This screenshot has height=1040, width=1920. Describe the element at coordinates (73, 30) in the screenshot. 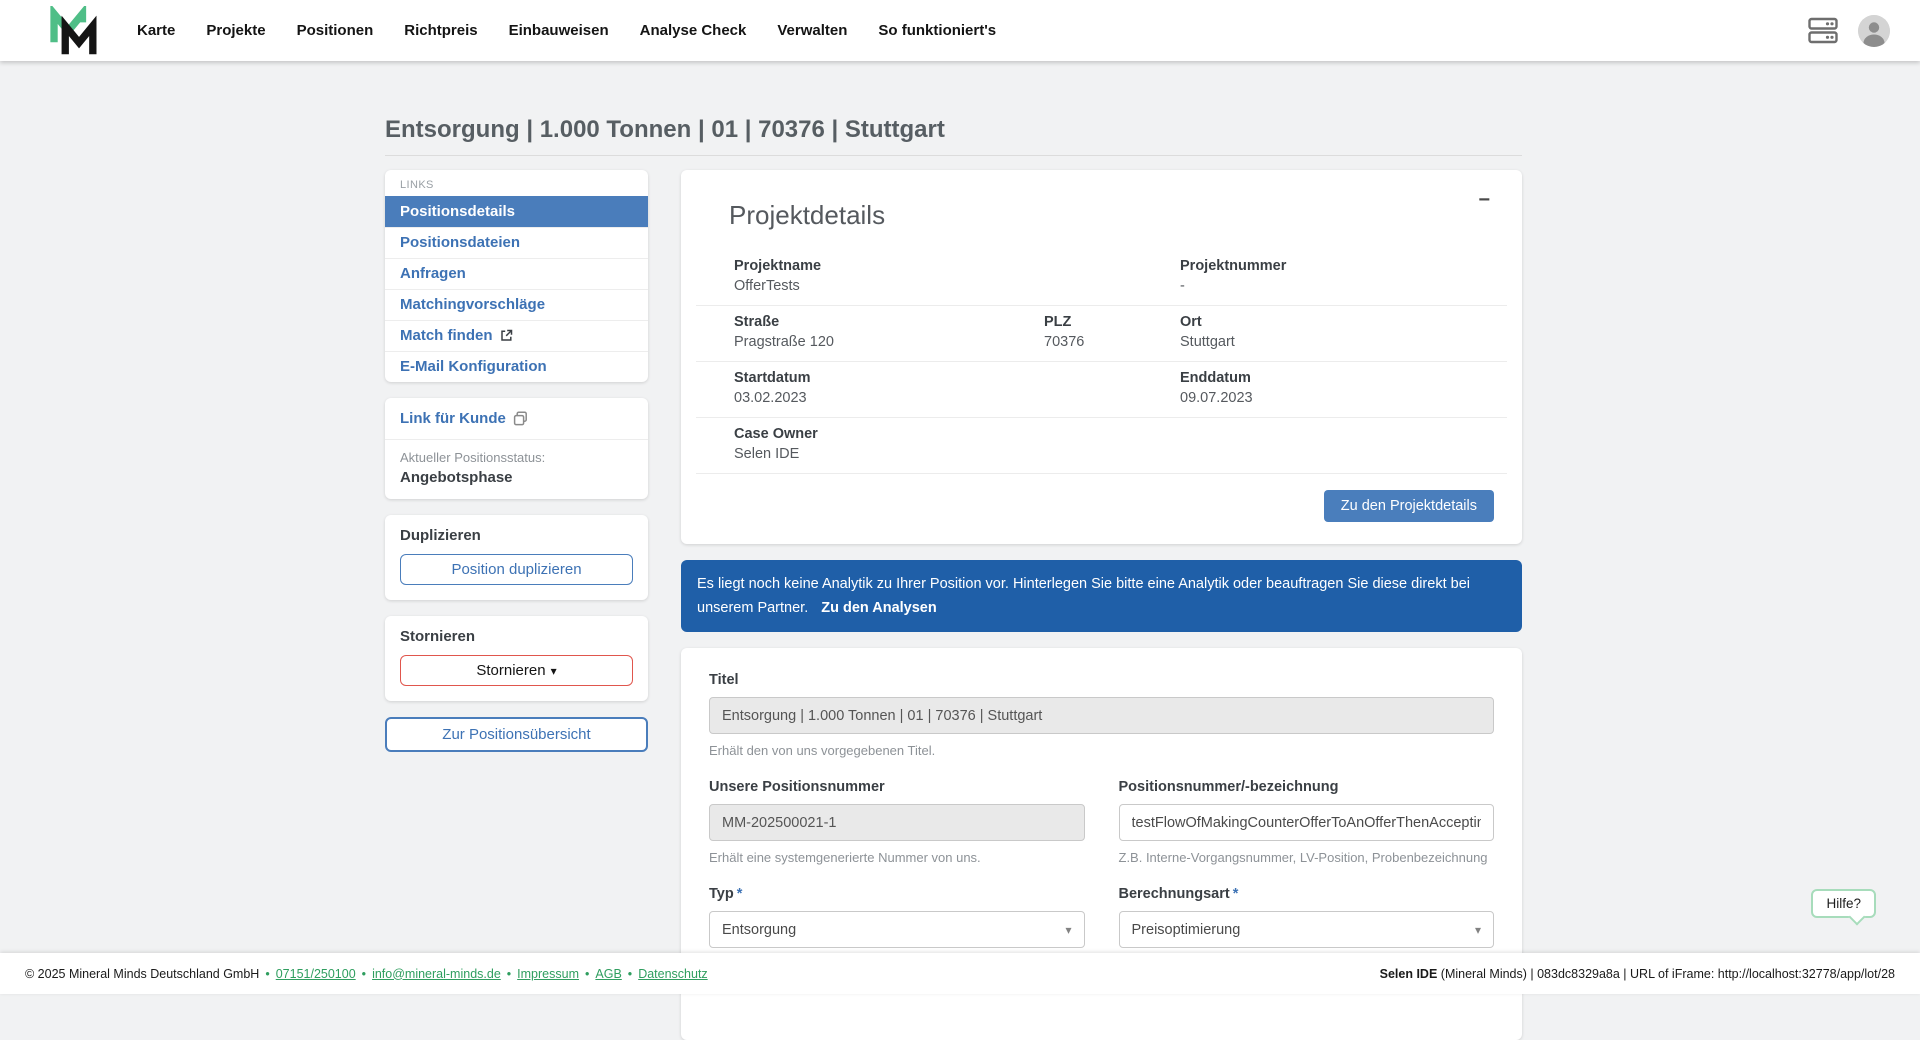

I see `app-logo` at that location.